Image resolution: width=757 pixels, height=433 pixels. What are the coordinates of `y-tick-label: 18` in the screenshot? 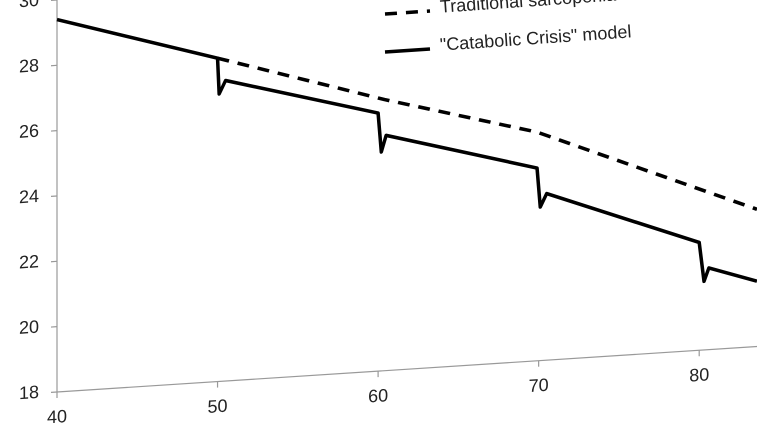 It's located at (29, 392).